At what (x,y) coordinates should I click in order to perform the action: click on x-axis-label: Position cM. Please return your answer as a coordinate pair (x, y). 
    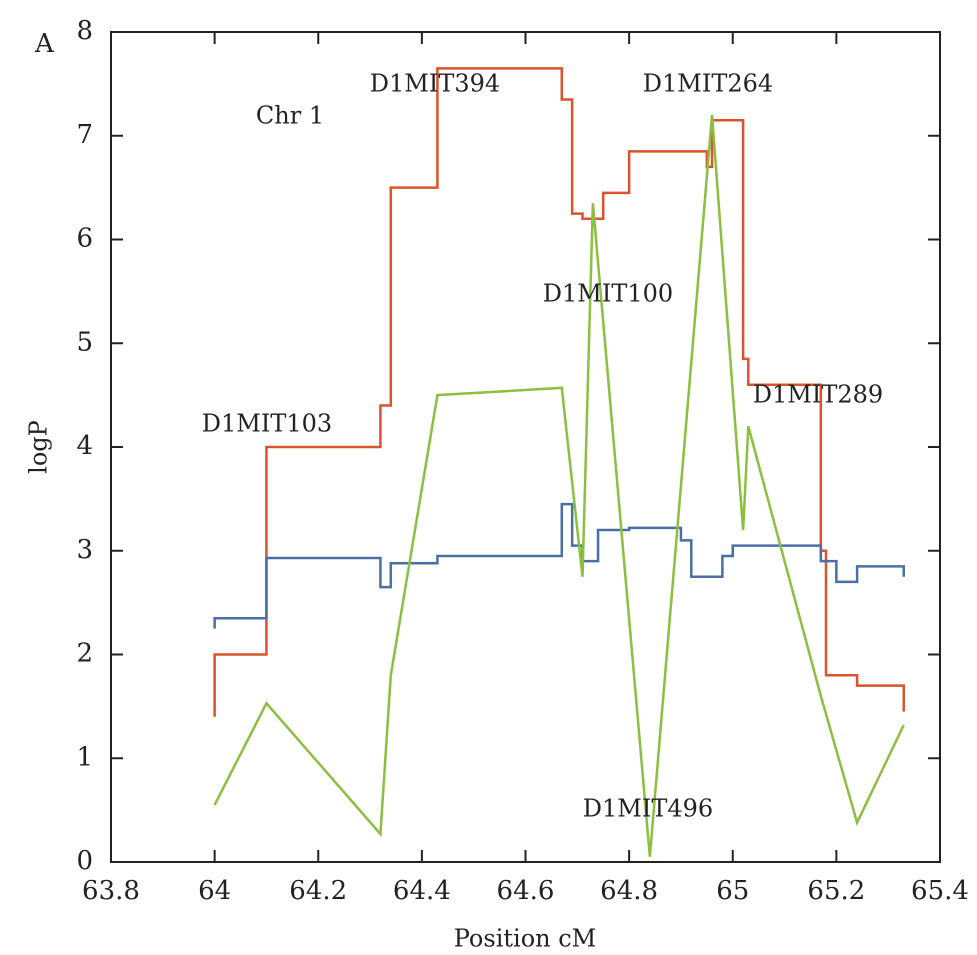
    Looking at the image, I should click on (525, 939).